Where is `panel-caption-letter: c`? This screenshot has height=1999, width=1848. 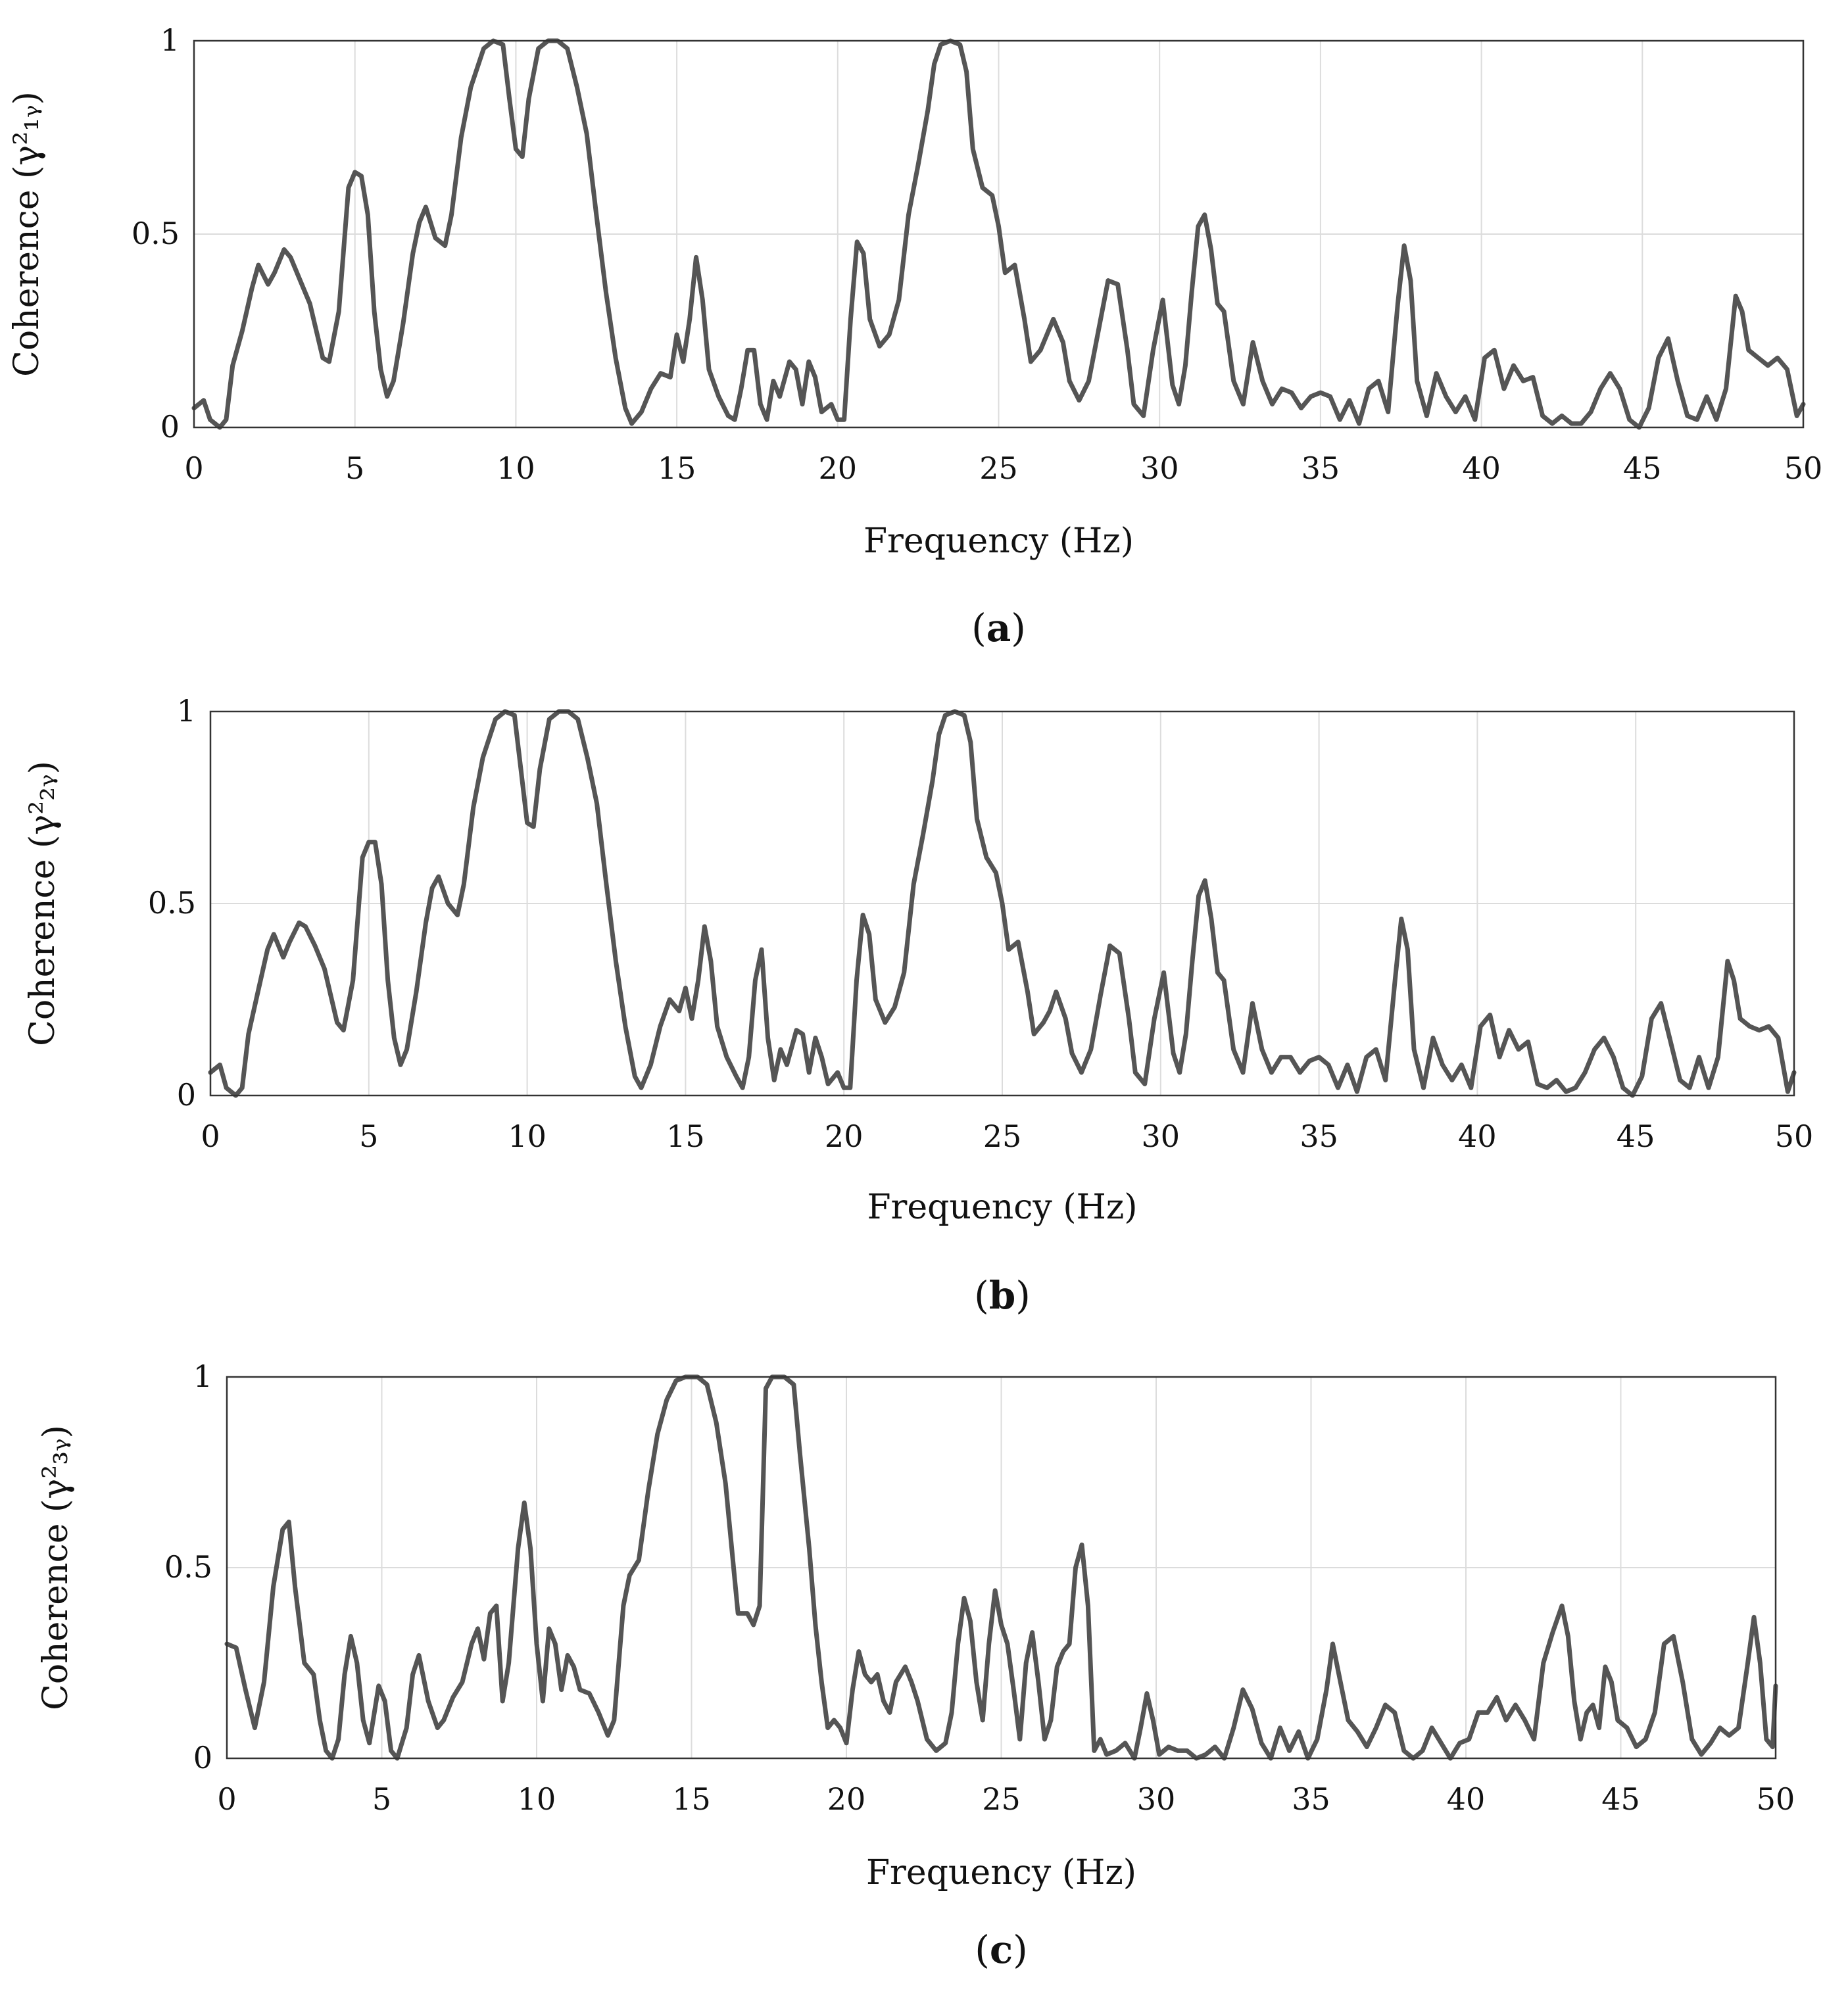
panel-caption-letter: c is located at coordinates (1001, 1949).